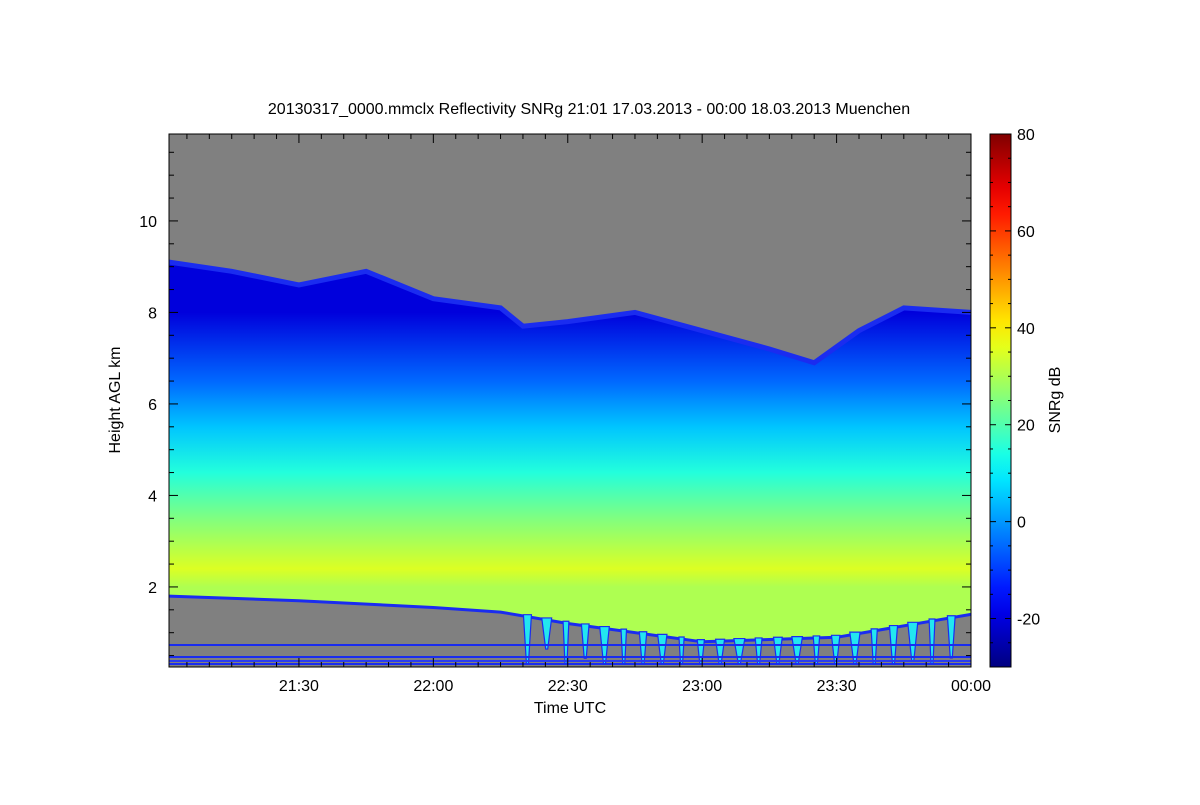  Describe the element at coordinates (1028, 620) in the screenshot. I see `colorbar-tick-label: -20` at that location.